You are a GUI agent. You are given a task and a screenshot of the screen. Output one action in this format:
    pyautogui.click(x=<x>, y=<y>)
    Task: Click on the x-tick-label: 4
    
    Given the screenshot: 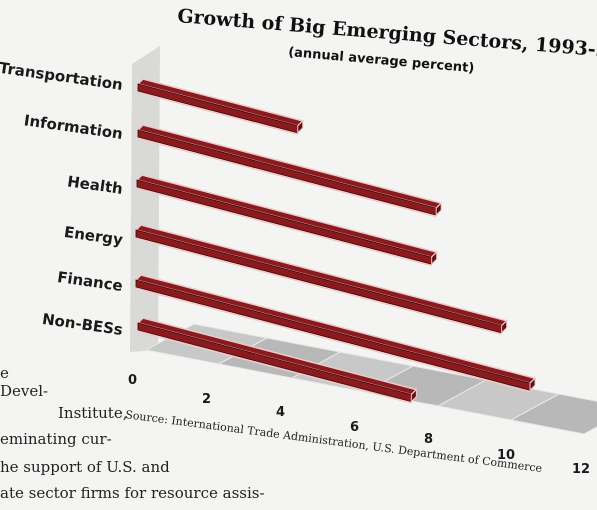 What is the action you would take?
    pyautogui.click(x=280, y=412)
    